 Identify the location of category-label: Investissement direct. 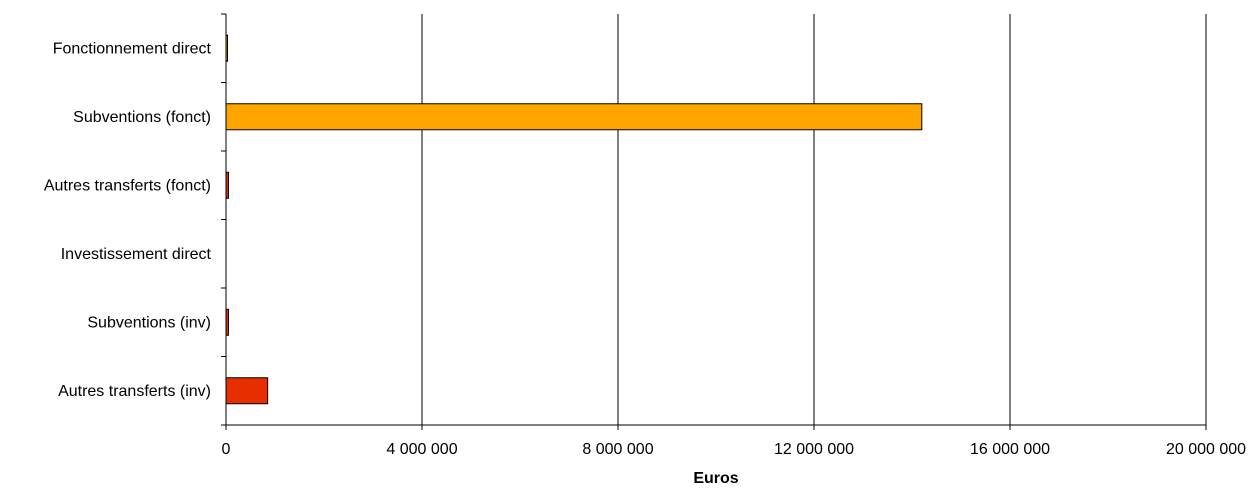
(136, 254).